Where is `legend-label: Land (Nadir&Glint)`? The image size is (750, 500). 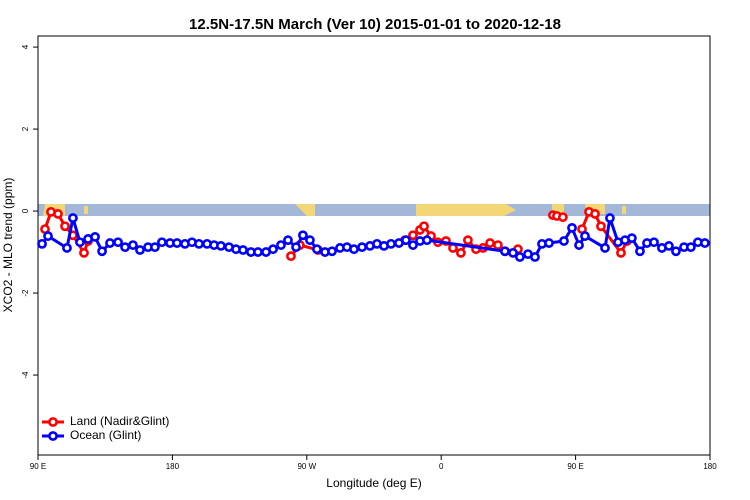 legend-label: Land (Nadir&Glint) is located at coordinates (119, 421).